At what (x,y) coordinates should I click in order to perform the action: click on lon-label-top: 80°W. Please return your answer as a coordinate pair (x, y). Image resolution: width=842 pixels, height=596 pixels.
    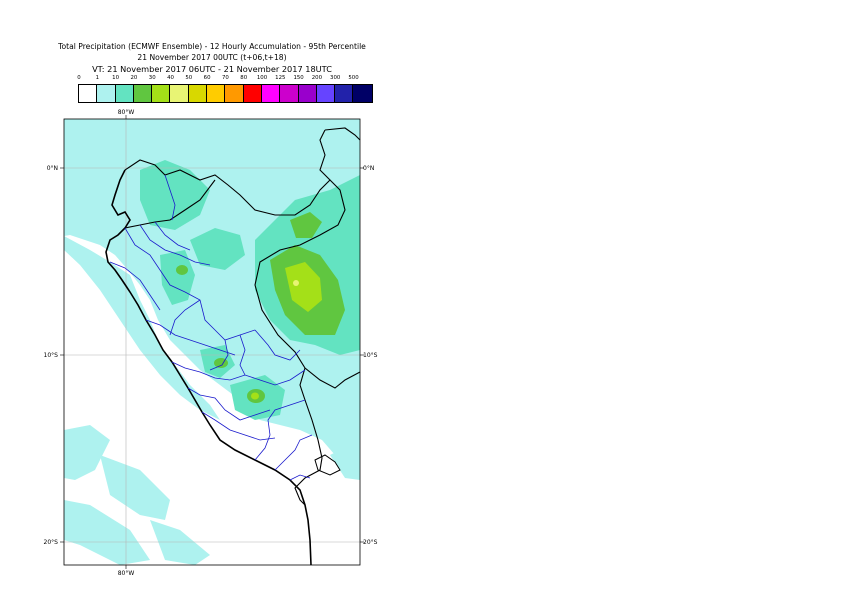
    Looking at the image, I should click on (126, 112).